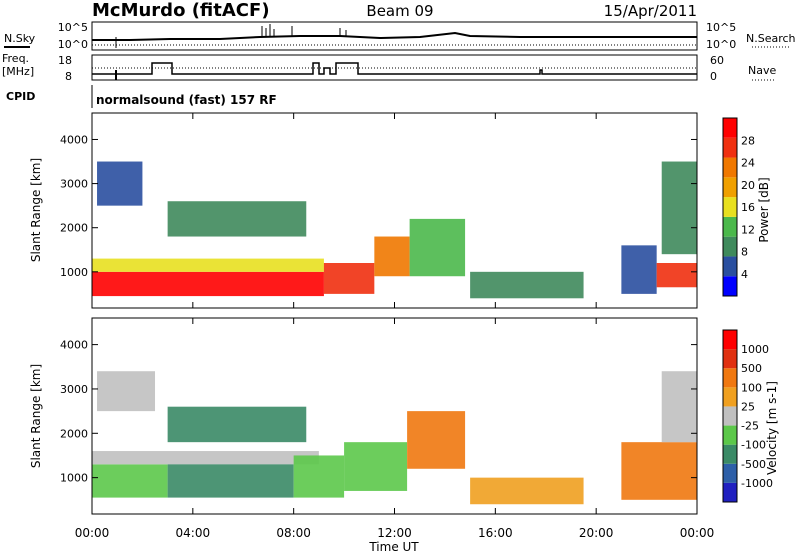 The image size is (800, 554). I want to click on velocity-colorbar-label: Velocity [m s-1], so click(772, 428).